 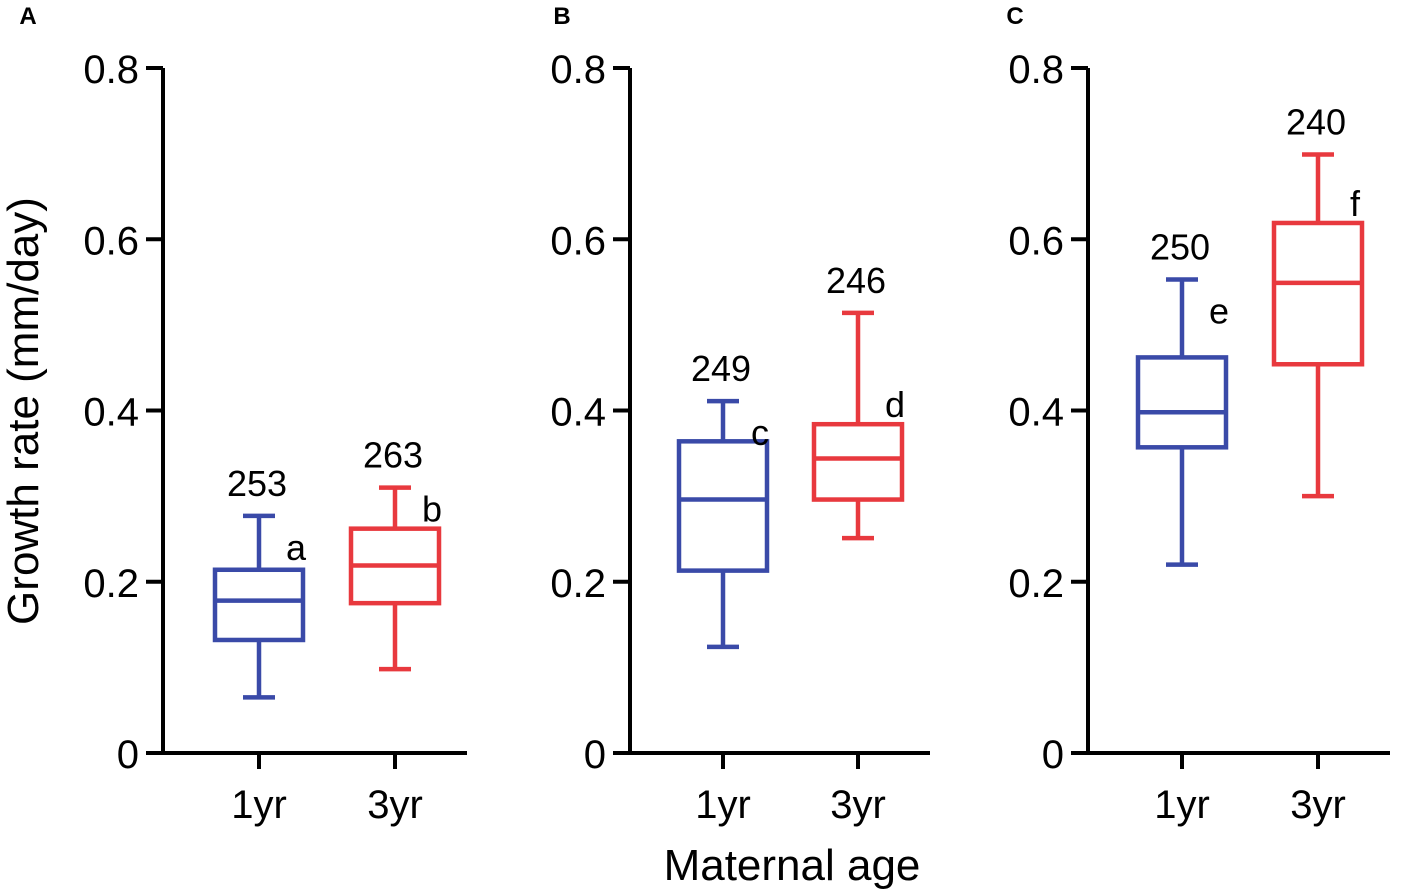 What do you see at coordinates (895, 404) in the screenshot?
I see `significance-letter: d` at bounding box center [895, 404].